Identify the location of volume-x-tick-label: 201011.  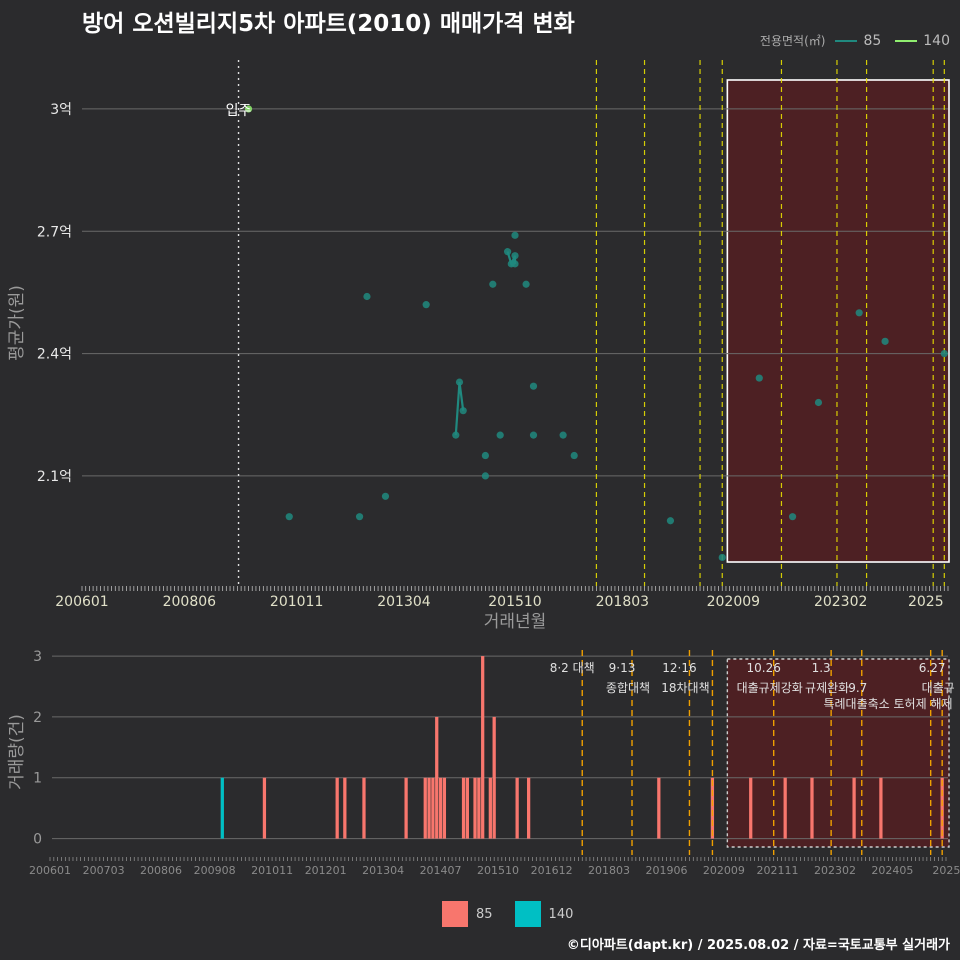
(272, 870).